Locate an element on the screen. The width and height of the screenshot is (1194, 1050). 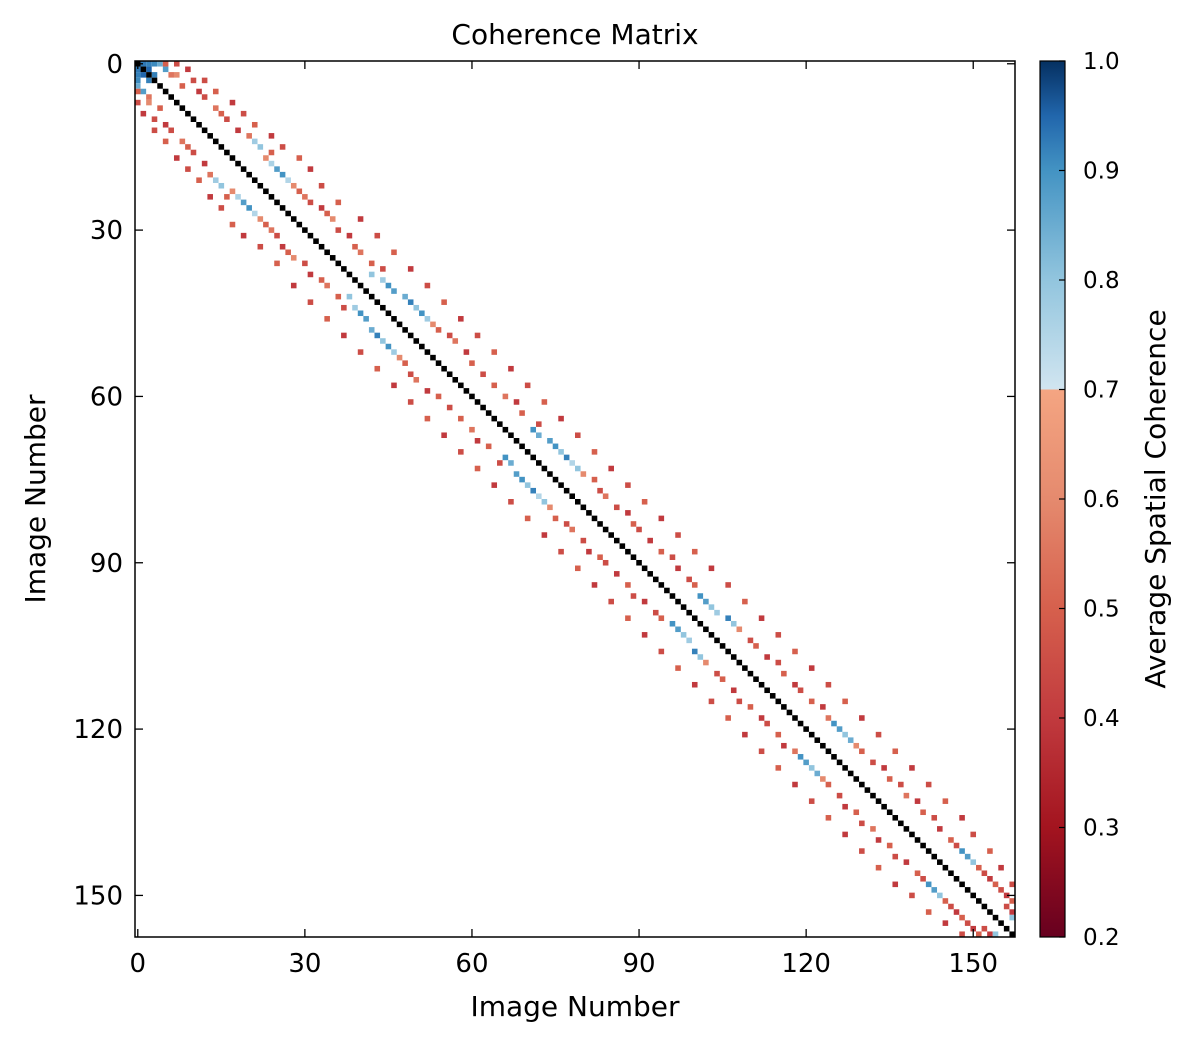
y-tick-label: 120 is located at coordinates (98, 730).